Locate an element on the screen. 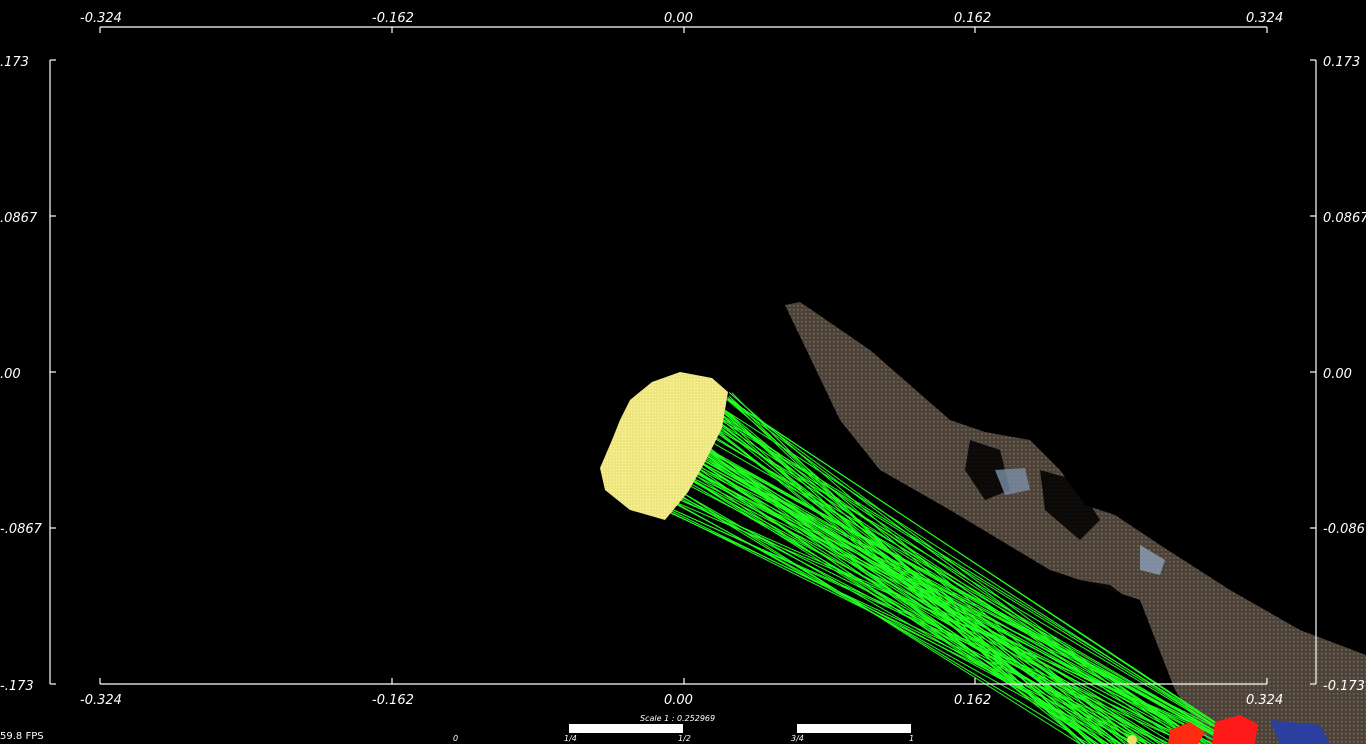 Image resolution: width=1366 pixels, height=744 pixels. right-axis: 0.173 0.0867 0.00 -0.086 -0.173 is located at coordinates (1344, 374).